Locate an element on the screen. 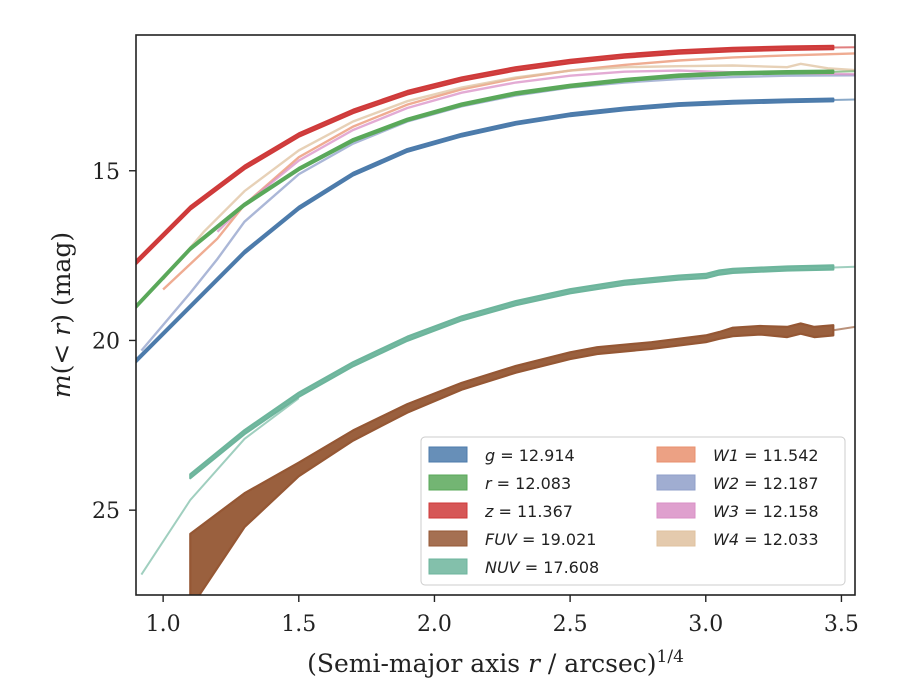 The height and width of the screenshot is (700, 900). x-tick-label: 2.5 is located at coordinates (570, 624).